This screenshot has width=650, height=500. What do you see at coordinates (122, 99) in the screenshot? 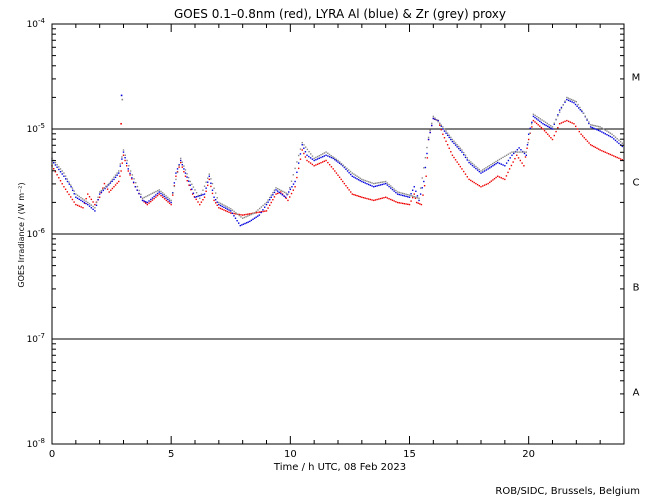
I see `isolated-point` at bounding box center [122, 99].